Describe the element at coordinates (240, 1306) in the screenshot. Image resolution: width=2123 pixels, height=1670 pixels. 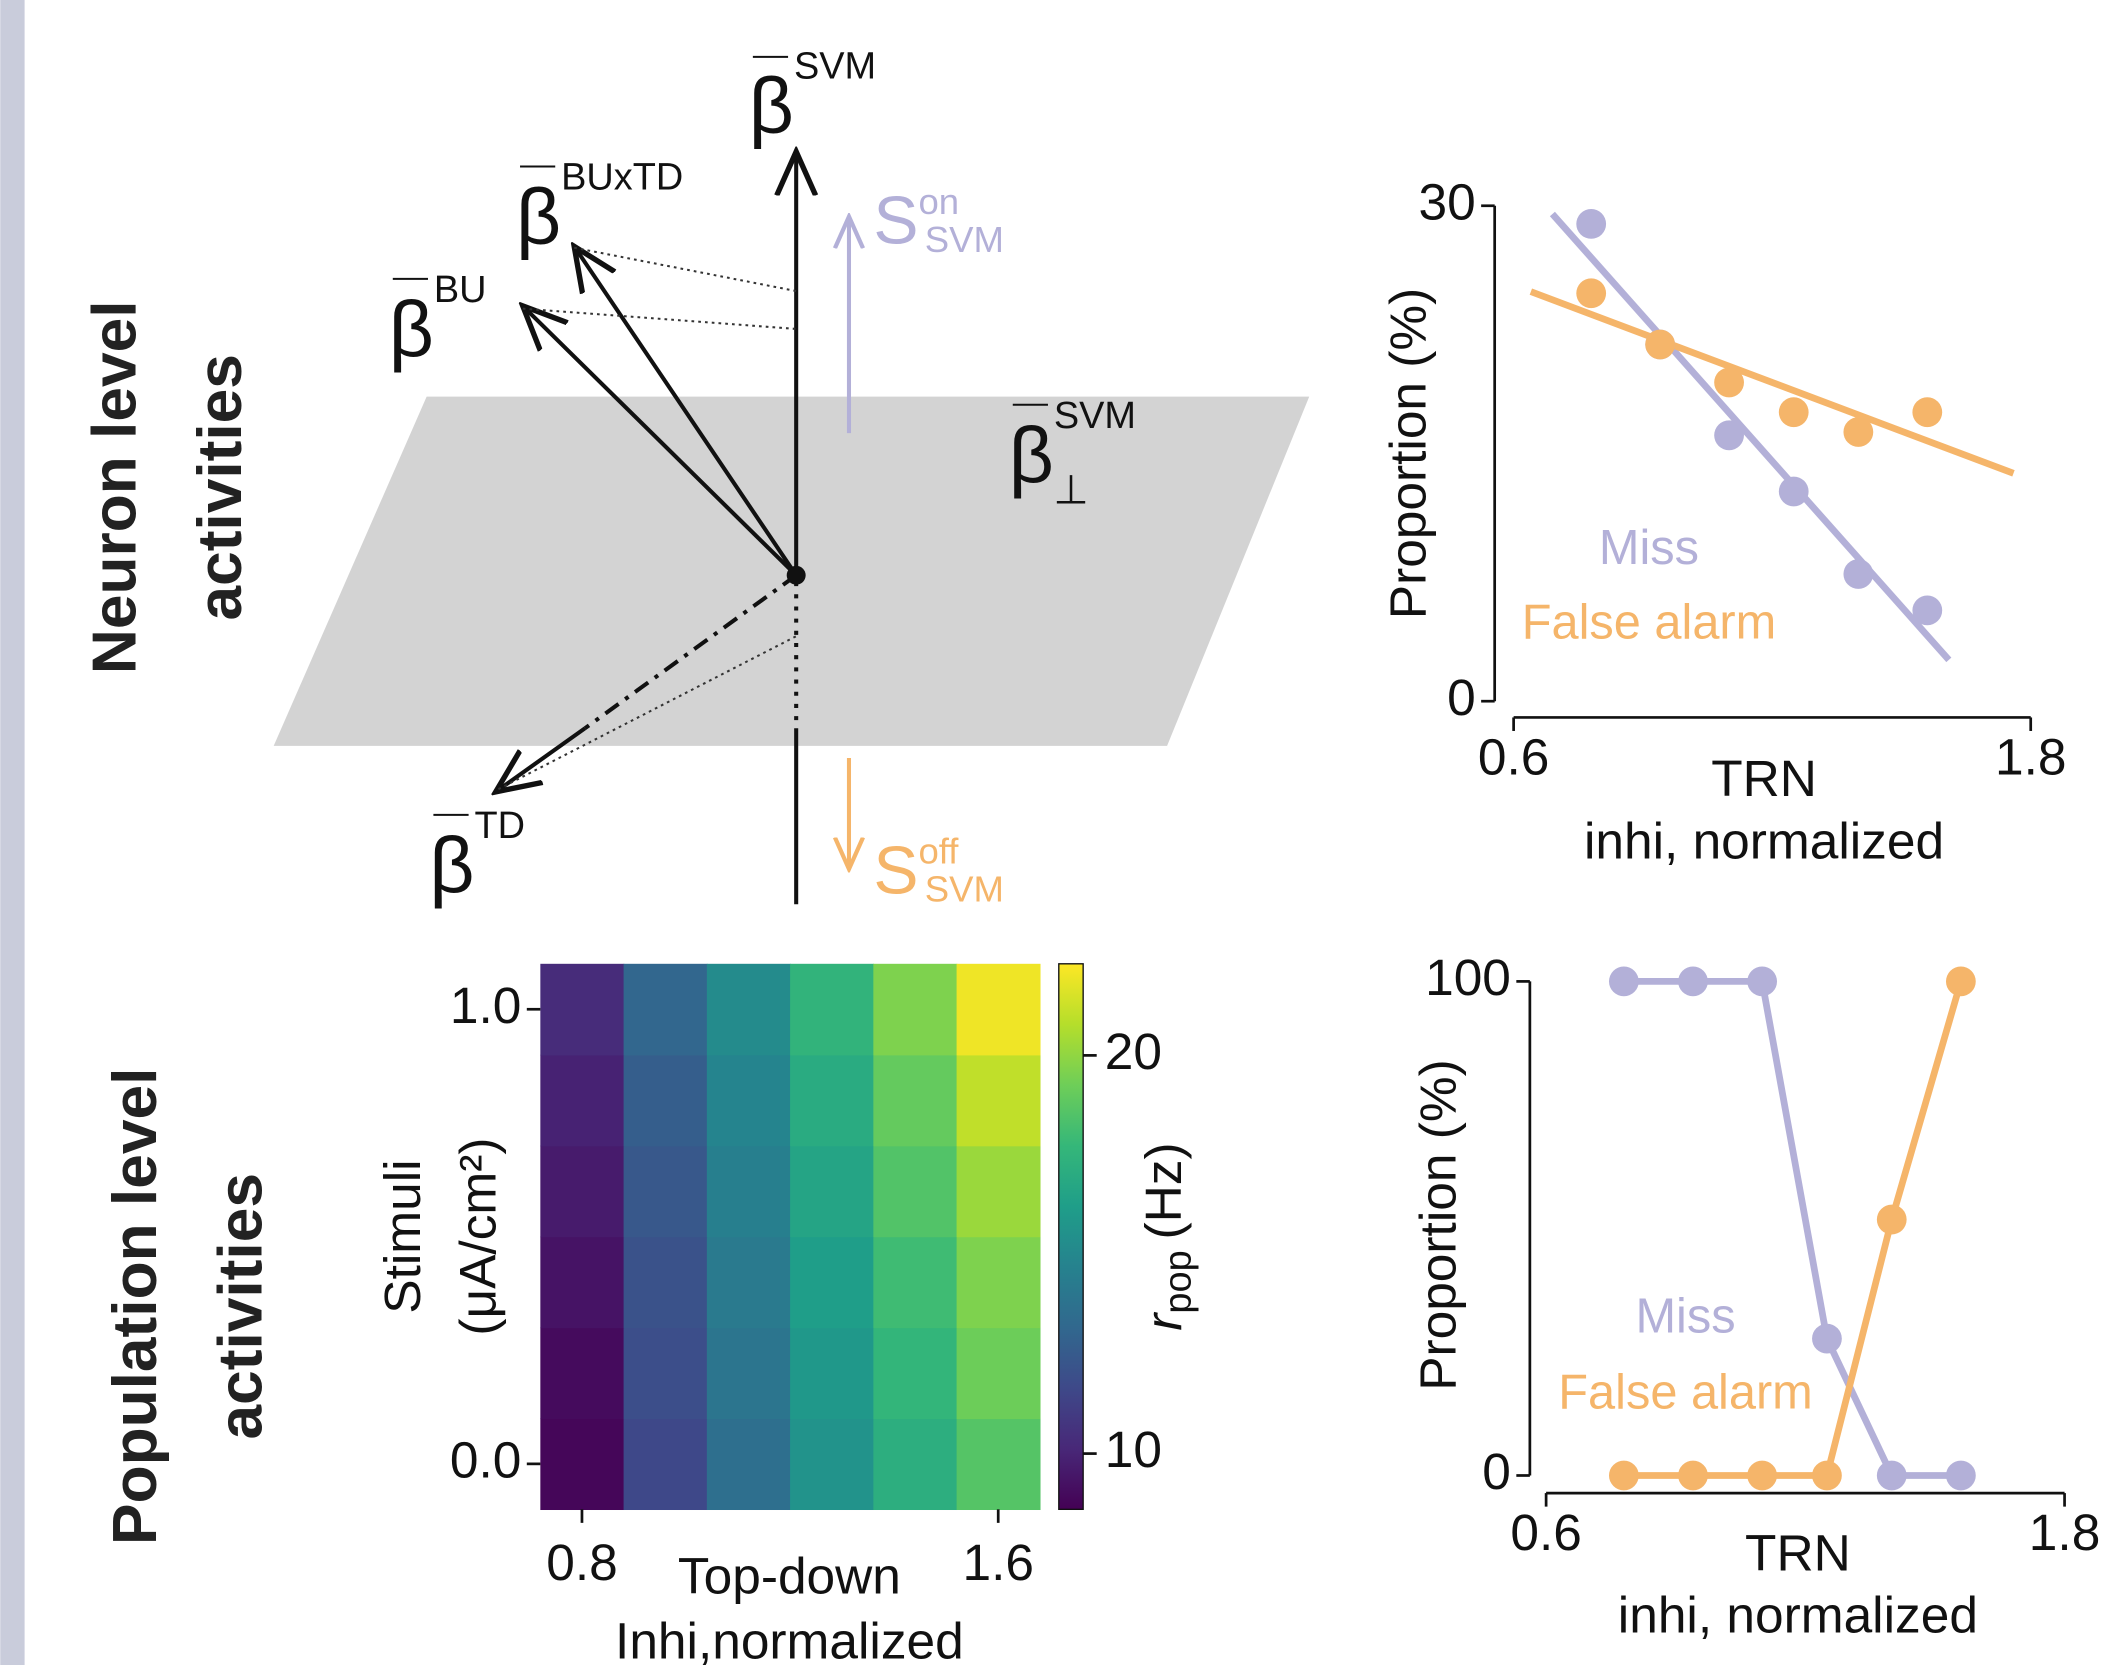
I see `row-label: activities` at that location.